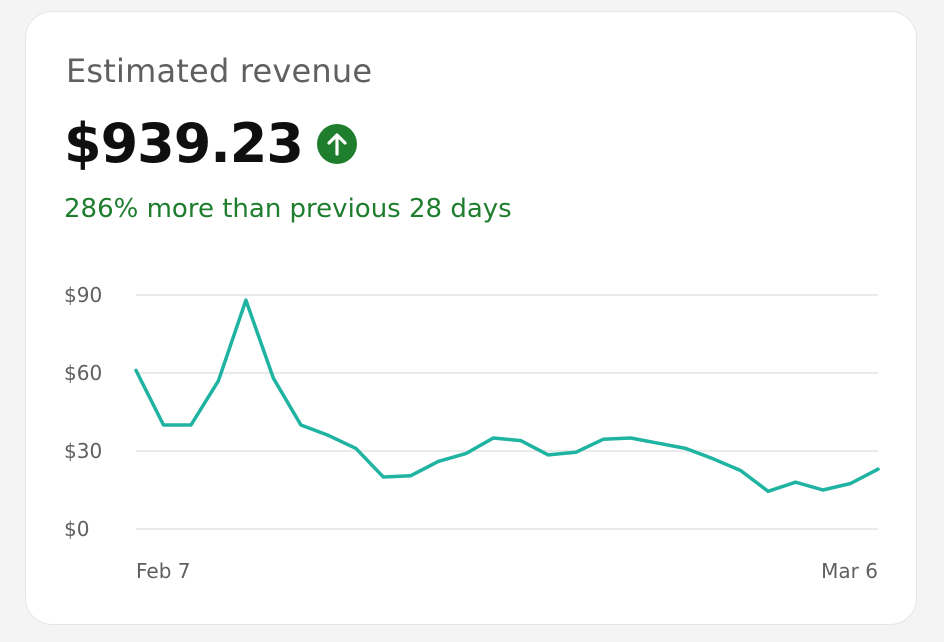 Image resolution: width=944 pixels, height=642 pixels. What do you see at coordinates (288, 209) in the screenshot?
I see `comparison-text: 286% more than previous 28 days` at bounding box center [288, 209].